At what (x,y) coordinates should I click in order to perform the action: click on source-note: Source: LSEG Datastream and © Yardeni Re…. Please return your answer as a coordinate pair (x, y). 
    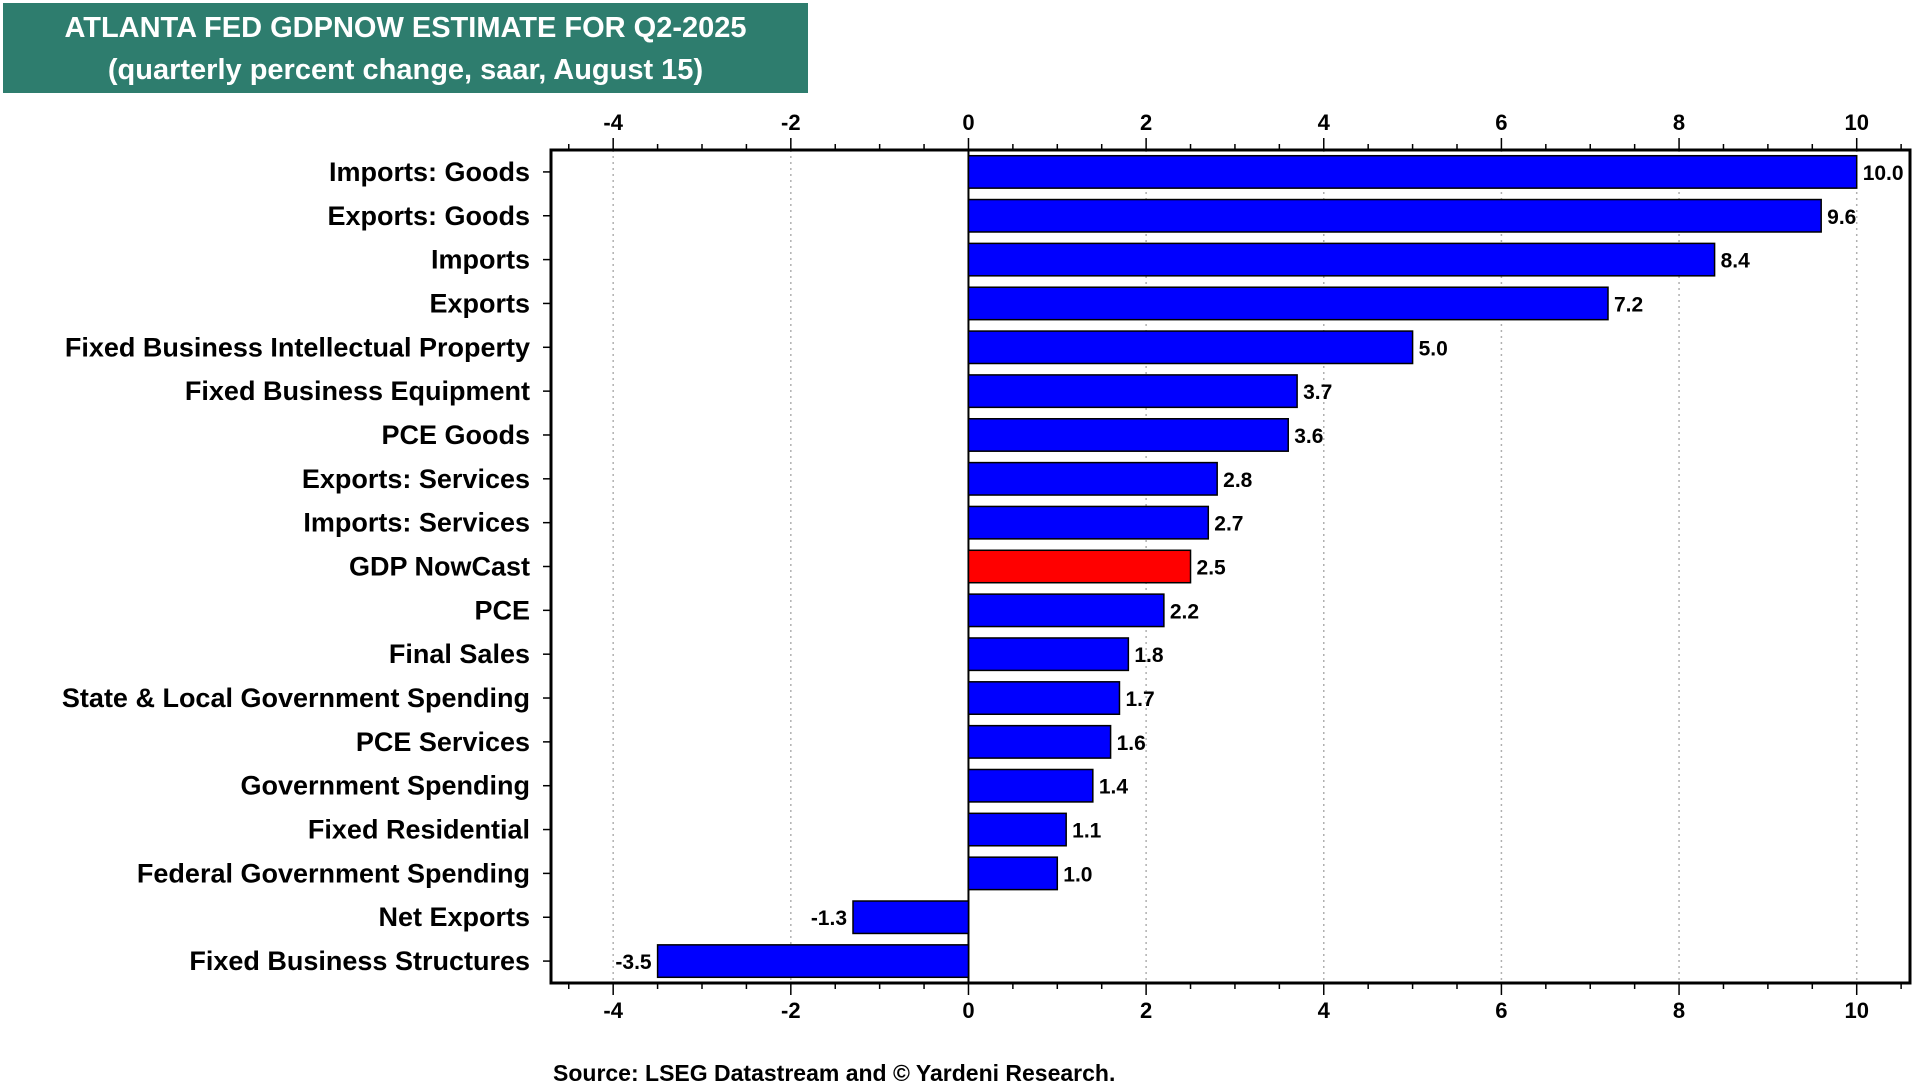
    Looking at the image, I should click on (834, 1073).